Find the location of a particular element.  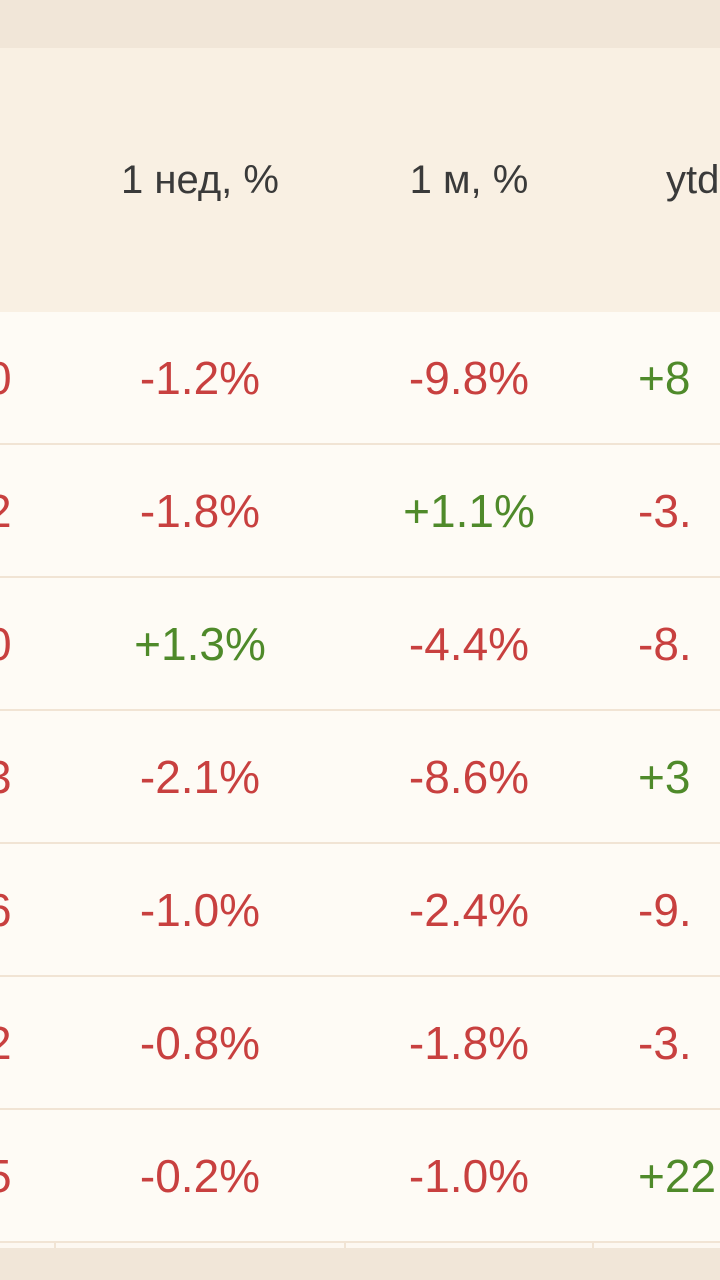

cell-month-change: -8.6% is located at coordinates (469, 776).